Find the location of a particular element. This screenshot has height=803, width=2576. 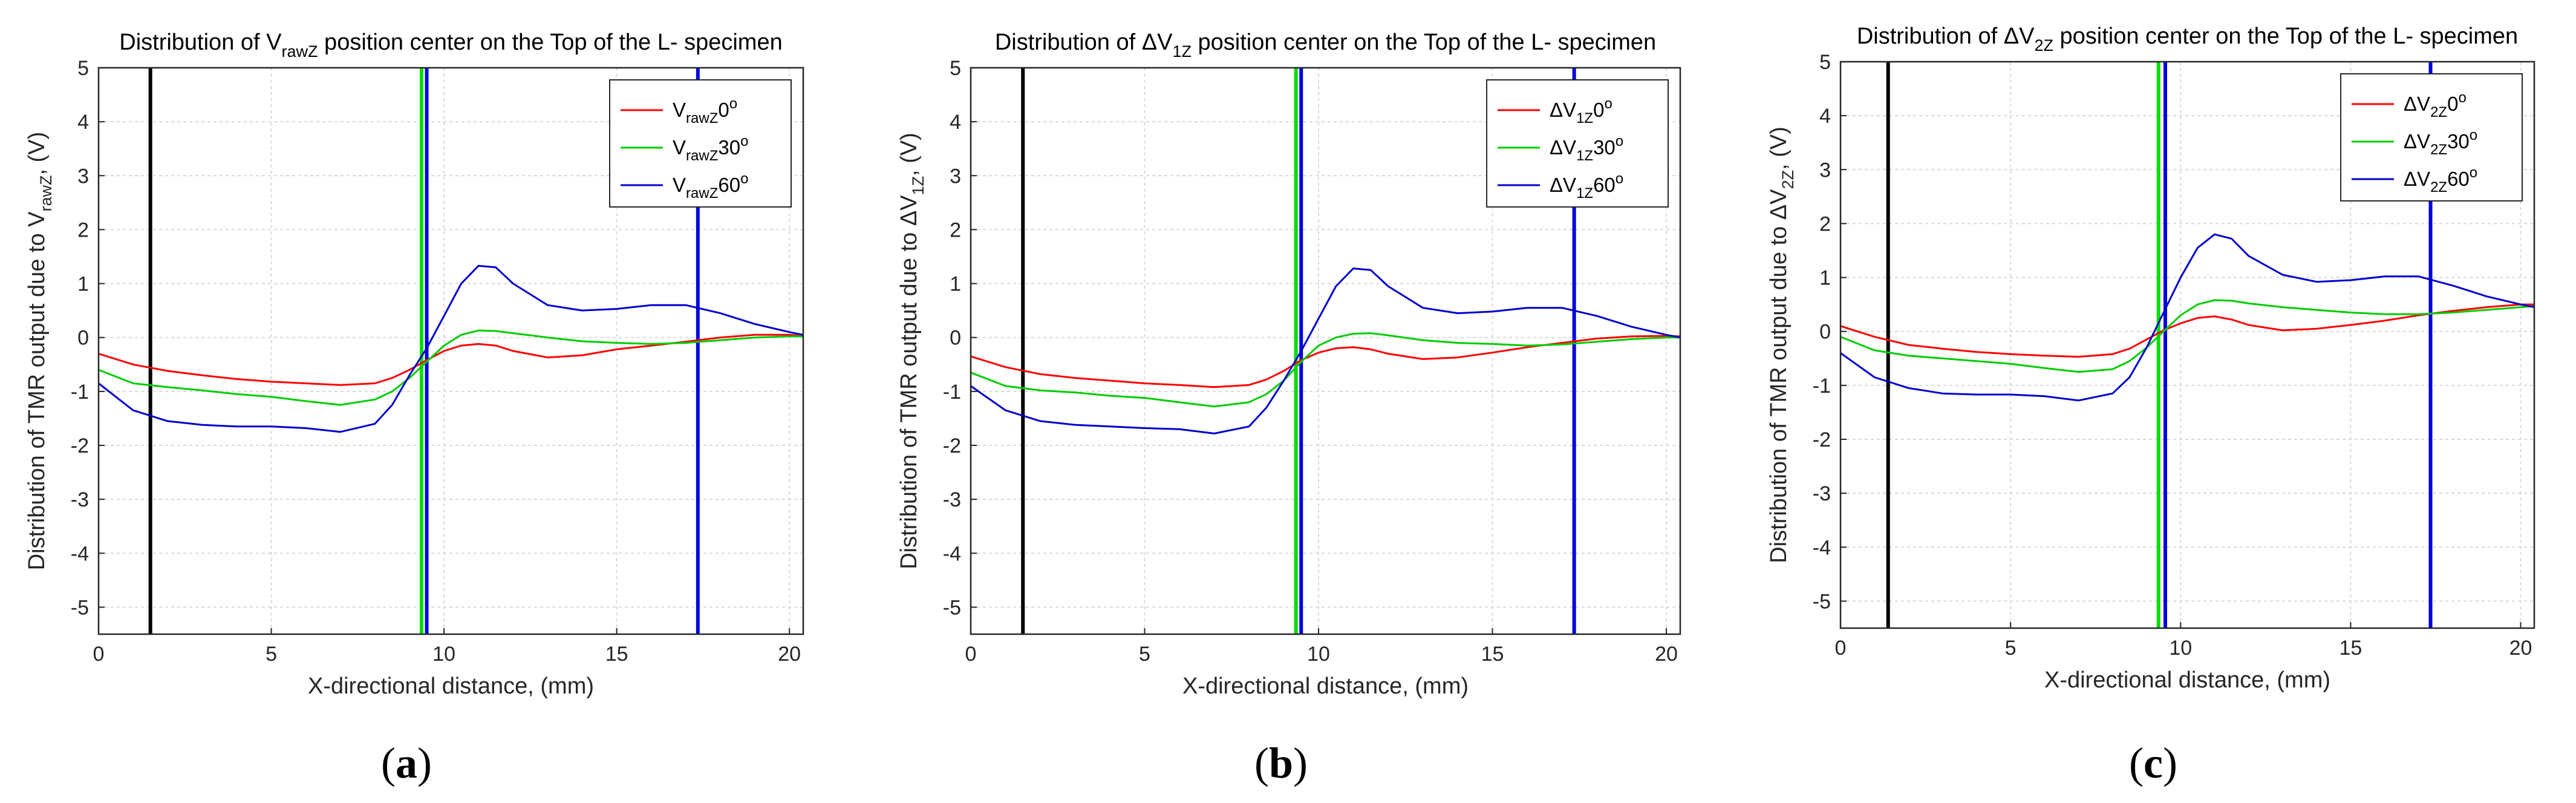

panel-caption: (c) is located at coordinates (2153, 763).